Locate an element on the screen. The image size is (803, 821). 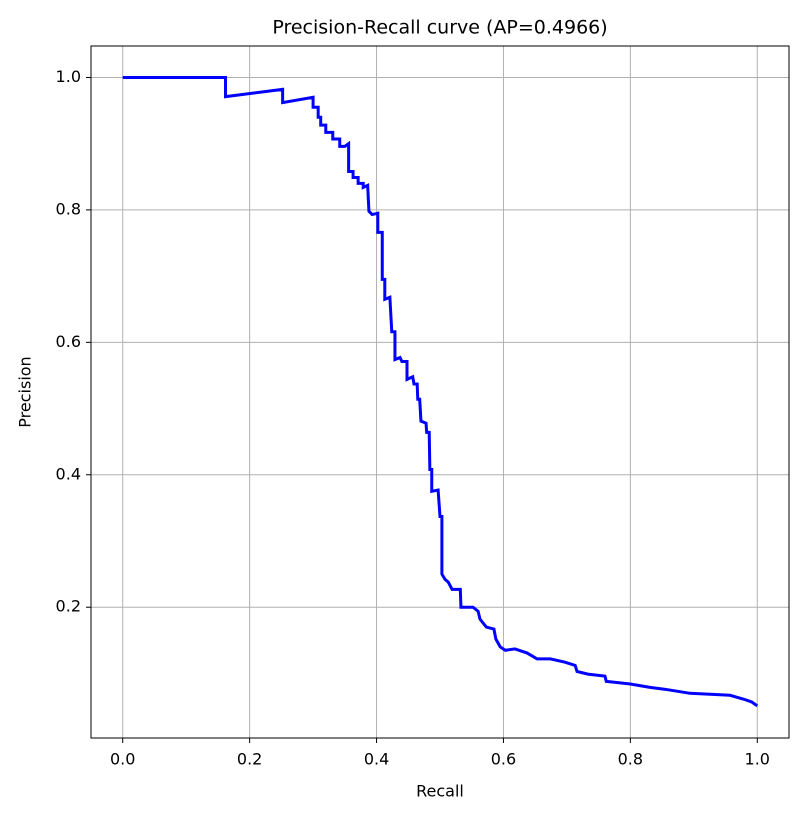
x-tick-label: 0.4 is located at coordinates (376, 759).